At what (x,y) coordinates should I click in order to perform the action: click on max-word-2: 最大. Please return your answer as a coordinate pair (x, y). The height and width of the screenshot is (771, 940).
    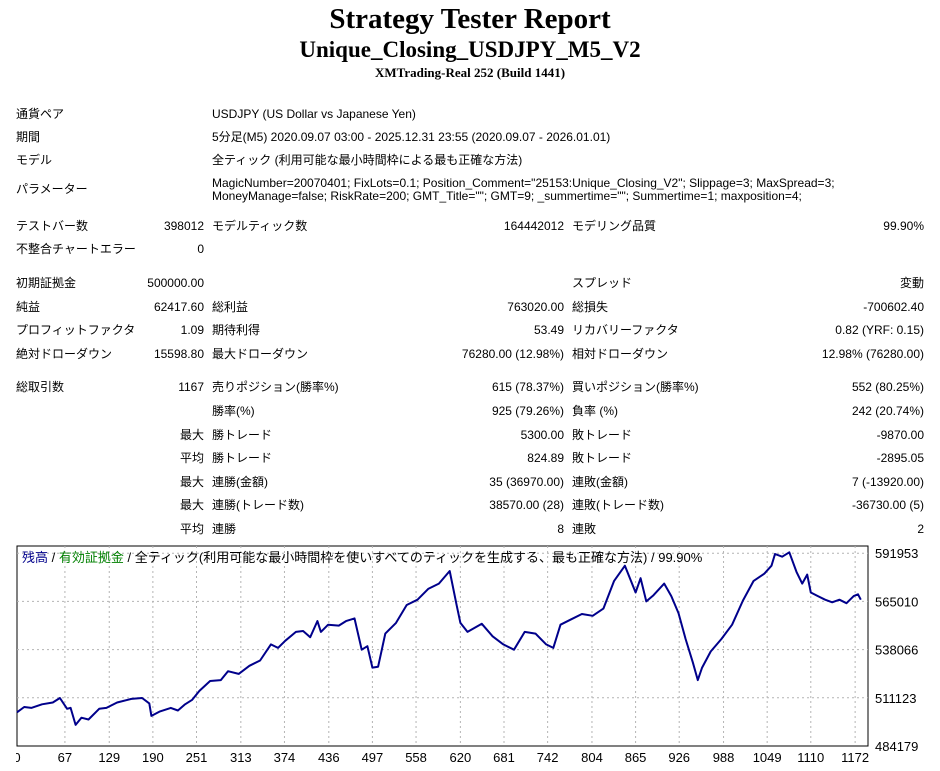
    Looking at the image, I should click on (191, 482).